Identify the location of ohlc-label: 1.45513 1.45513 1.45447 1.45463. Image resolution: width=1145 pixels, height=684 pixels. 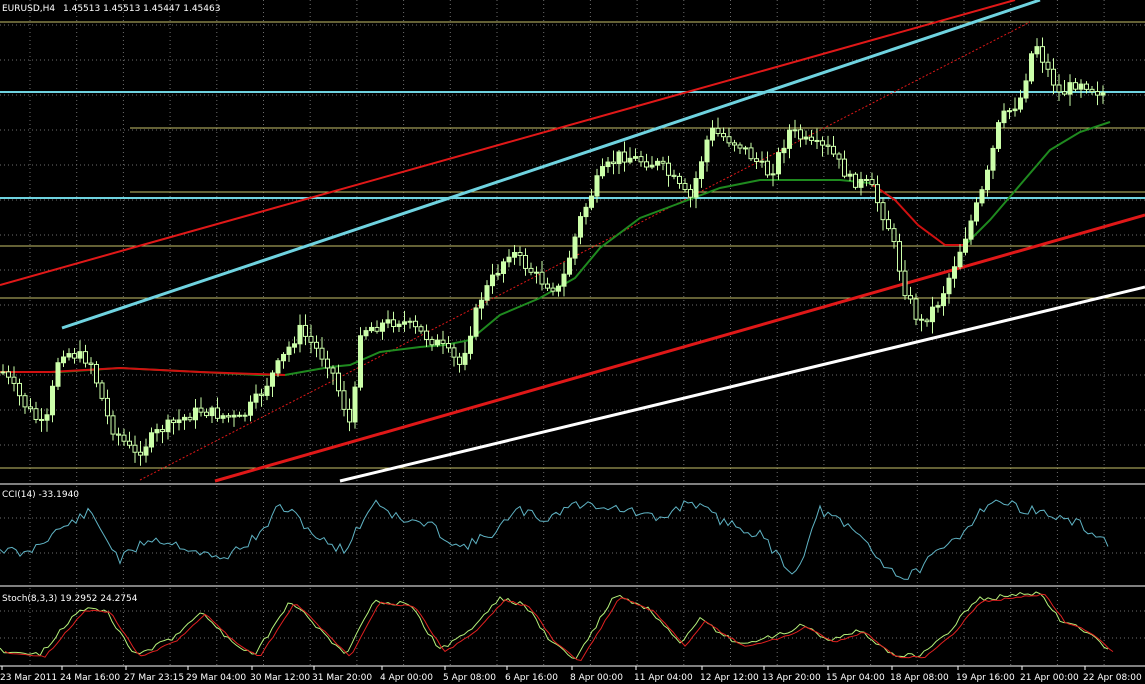
(141, 9).